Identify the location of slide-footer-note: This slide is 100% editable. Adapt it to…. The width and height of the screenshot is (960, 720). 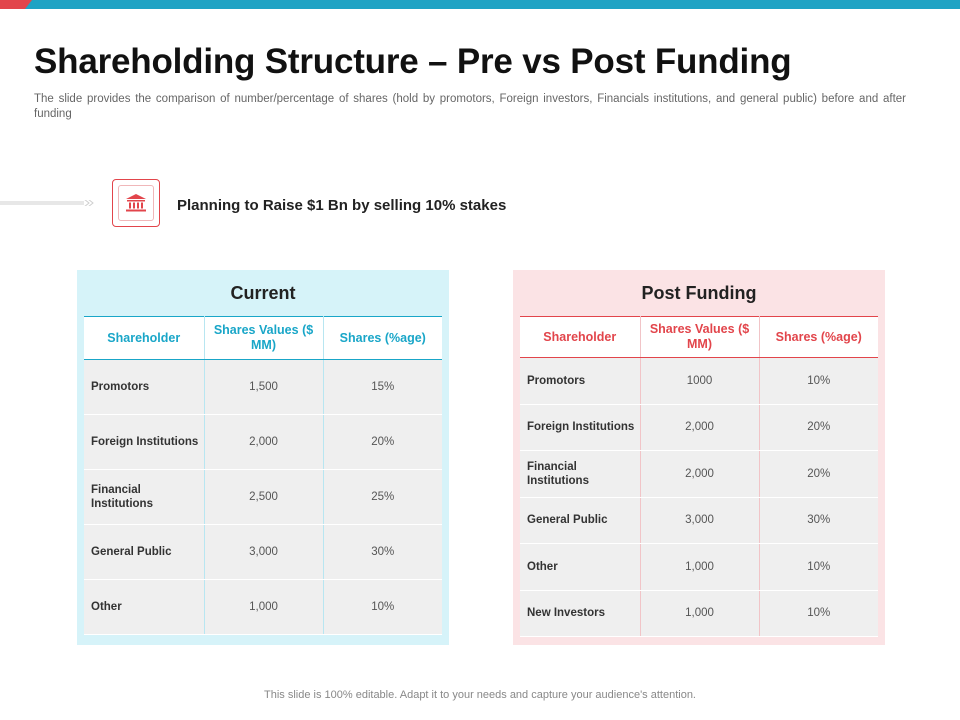
(480, 695).